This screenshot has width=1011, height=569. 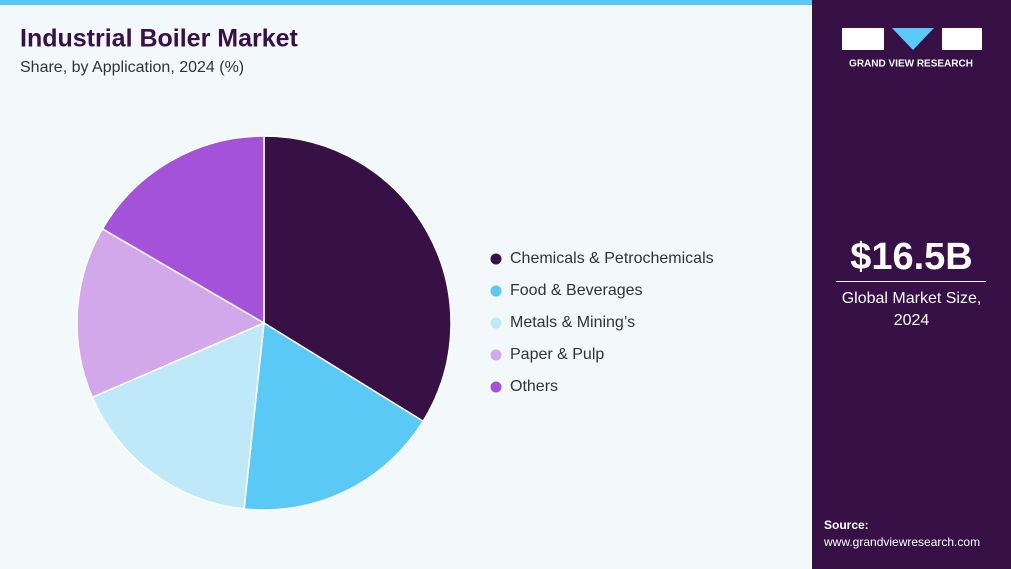 I want to click on divider, so click(x=911, y=281).